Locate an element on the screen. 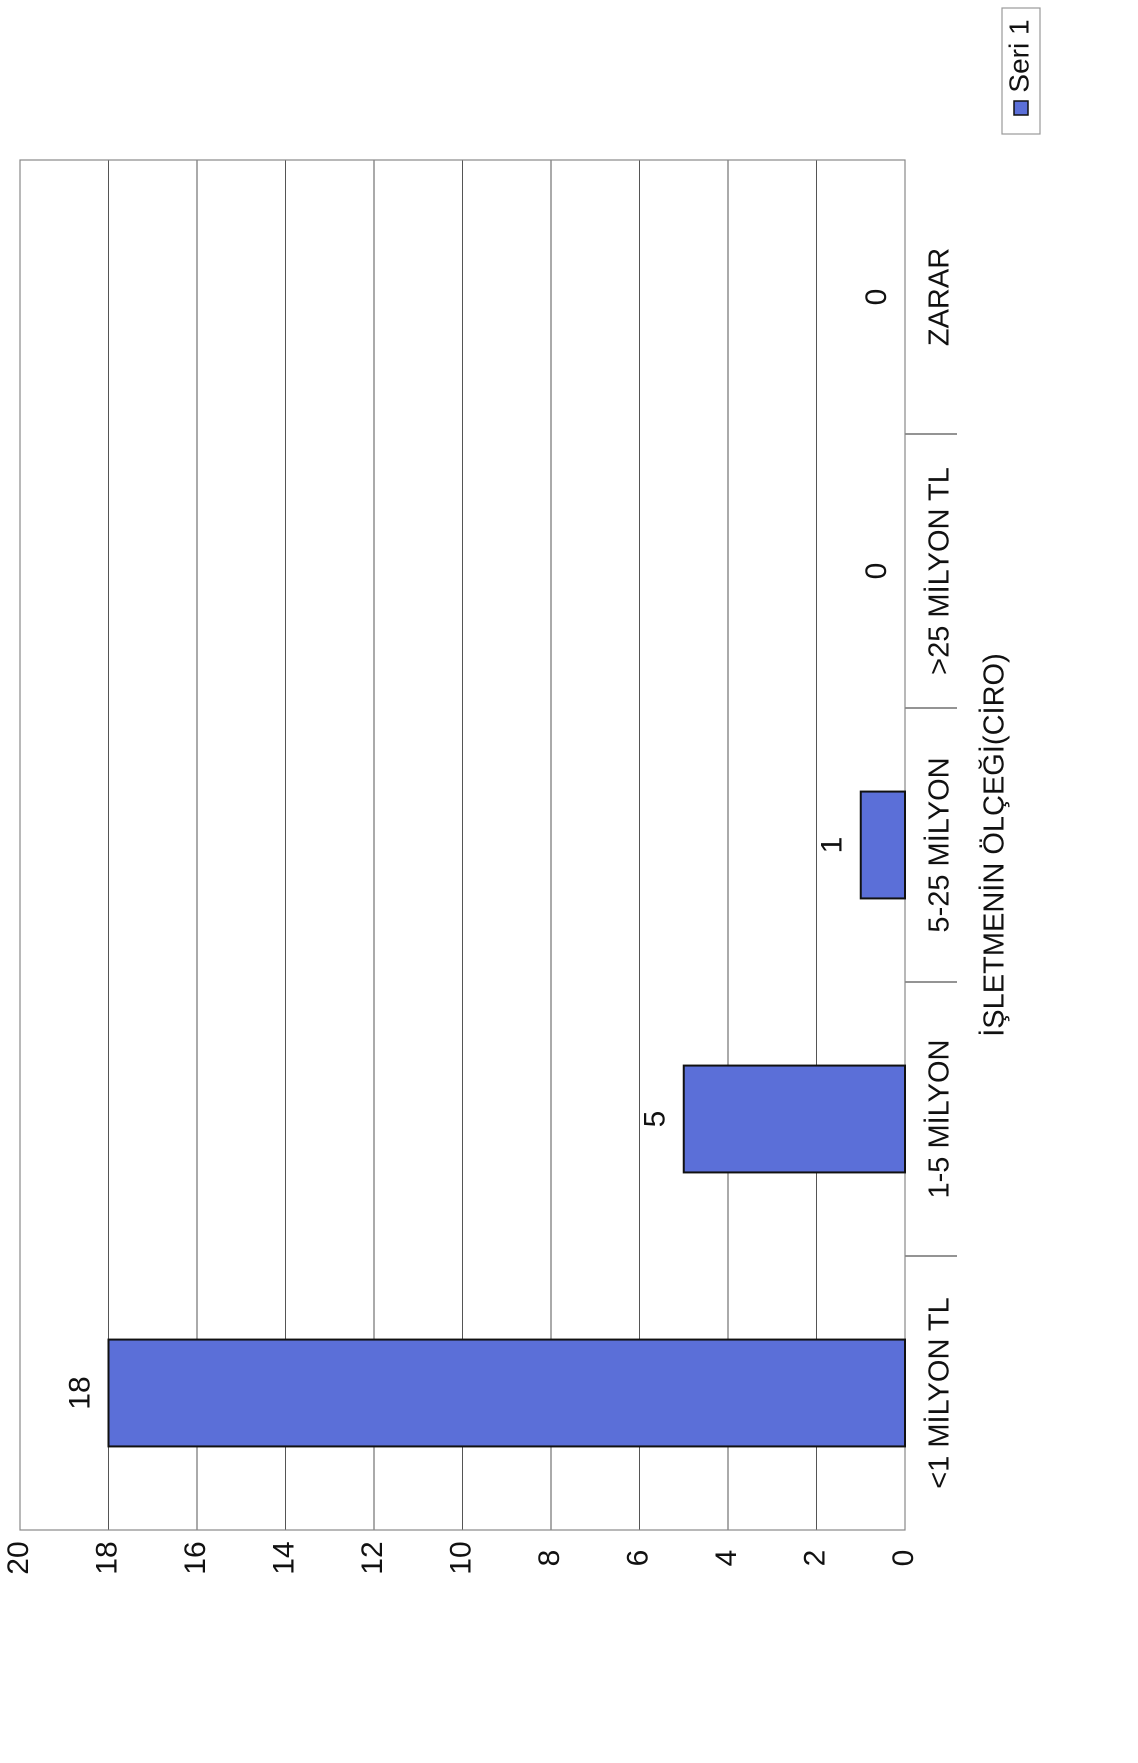  category-label: >25 MİLYON TL is located at coordinates (939, 571).